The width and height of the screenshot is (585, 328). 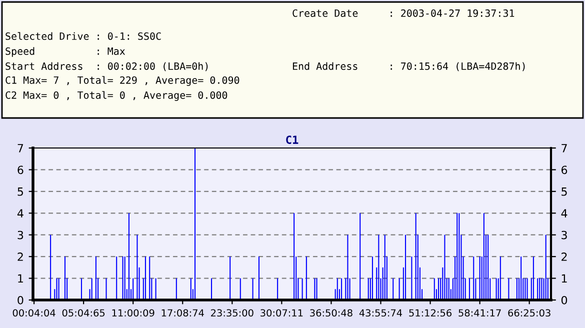 What do you see at coordinates (117, 96) in the screenshot?
I see `text: C2 Max= 0 , Total= 0 , Average= 0.000` at bounding box center [117, 96].